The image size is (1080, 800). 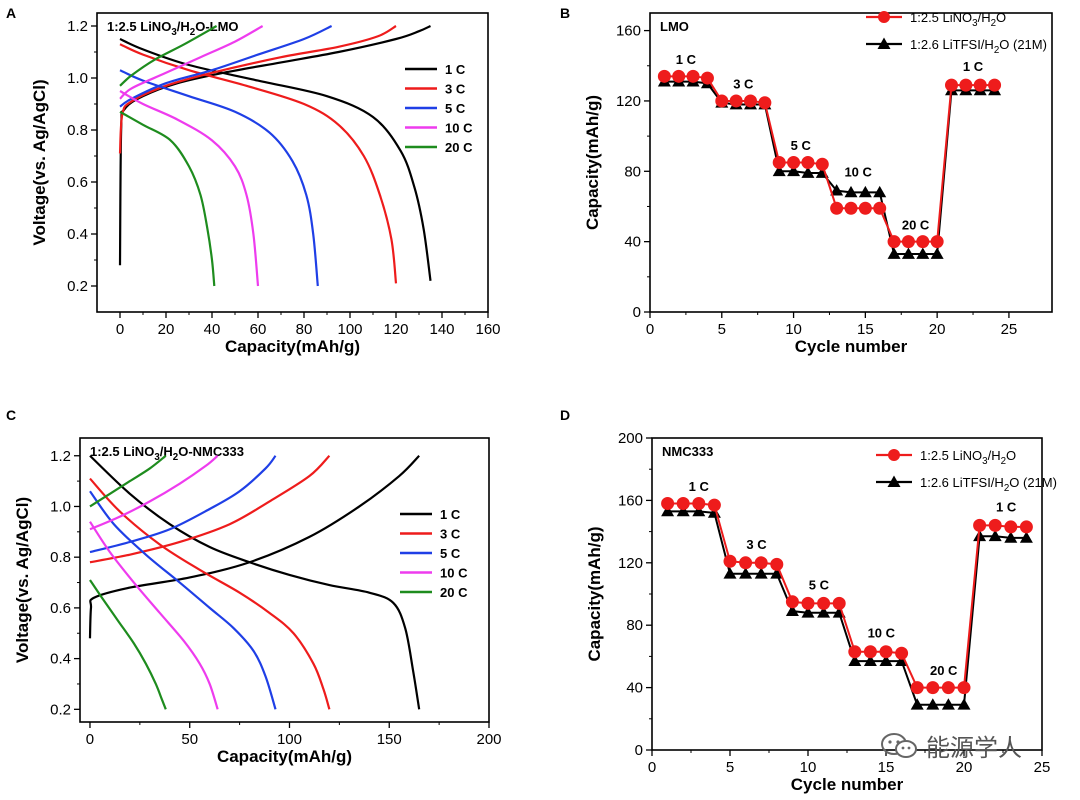 I want to click on x-tick-label: 140, so click(x=441, y=329).